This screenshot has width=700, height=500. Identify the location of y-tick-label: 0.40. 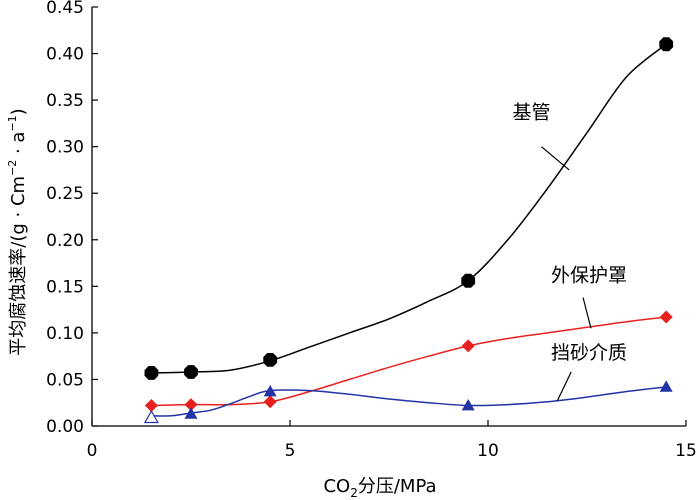
(65, 55).